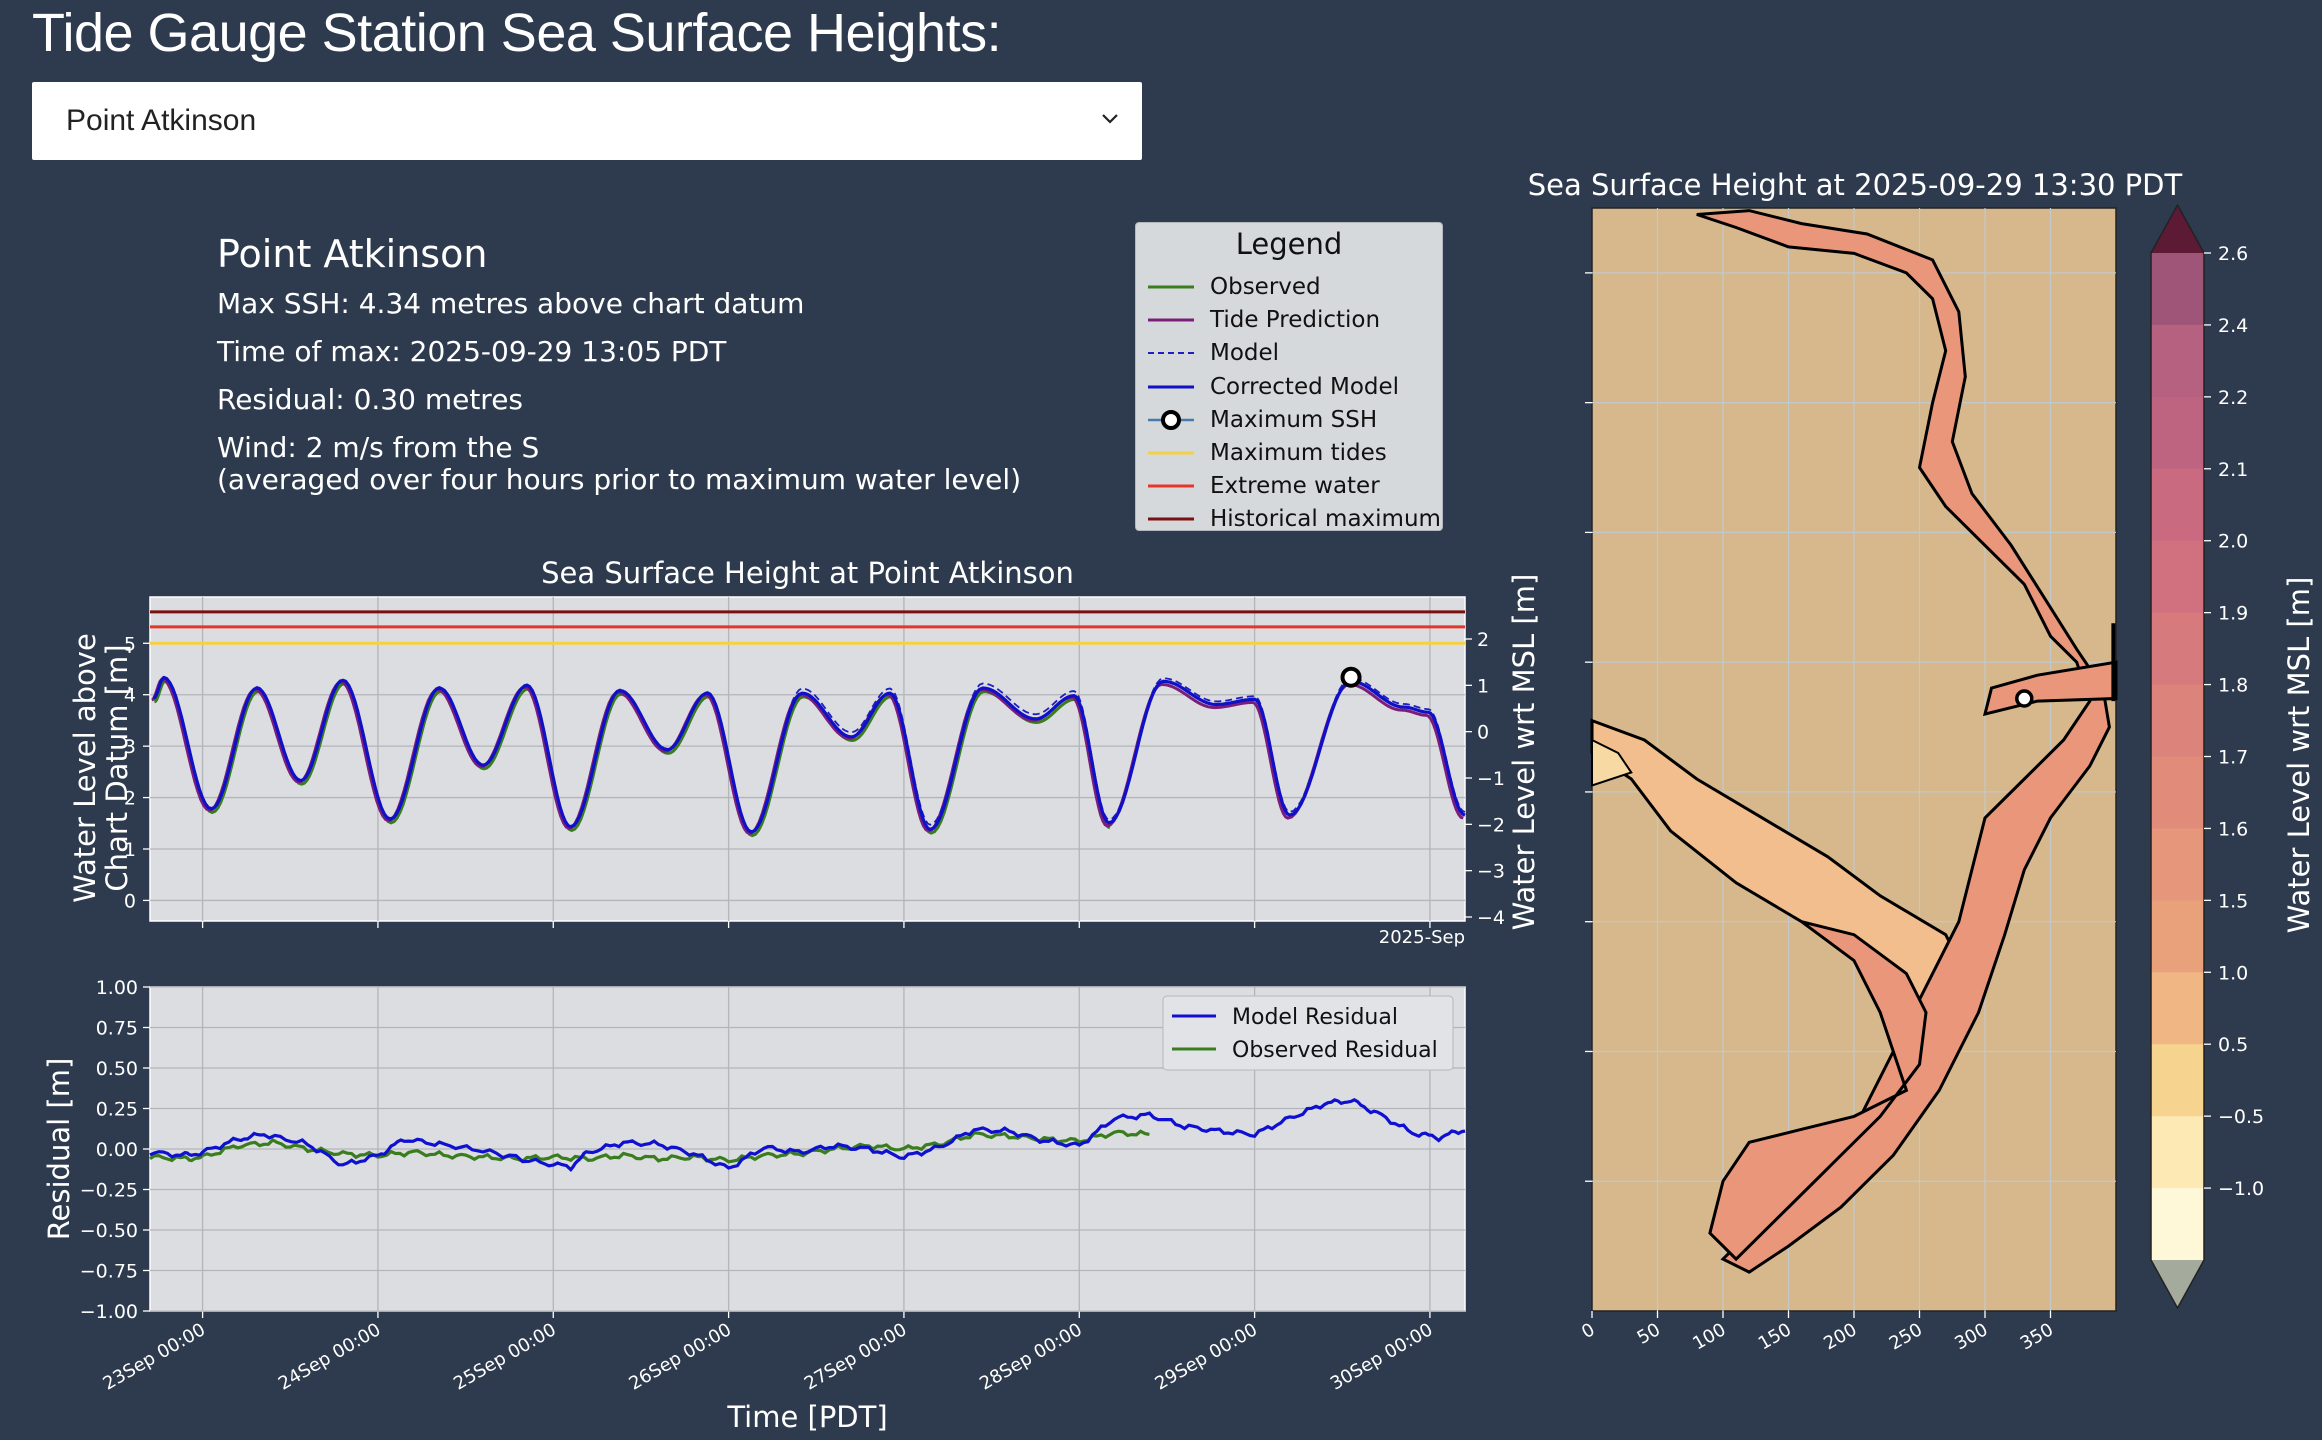 The image size is (2322, 1440). I want to click on legend-item: Maximum tides, so click(1266, 453).